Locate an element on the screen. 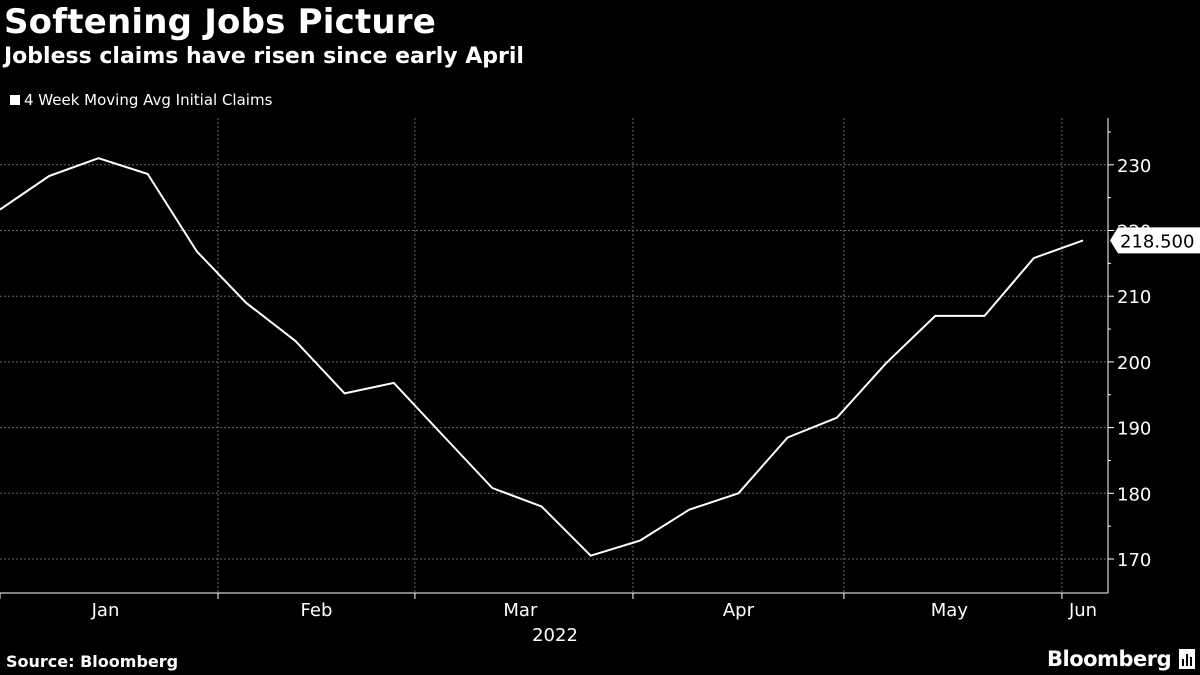 This screenshot has height=675, width=1200. y-tick-label: 190 is located at coordinates (1134, 429).